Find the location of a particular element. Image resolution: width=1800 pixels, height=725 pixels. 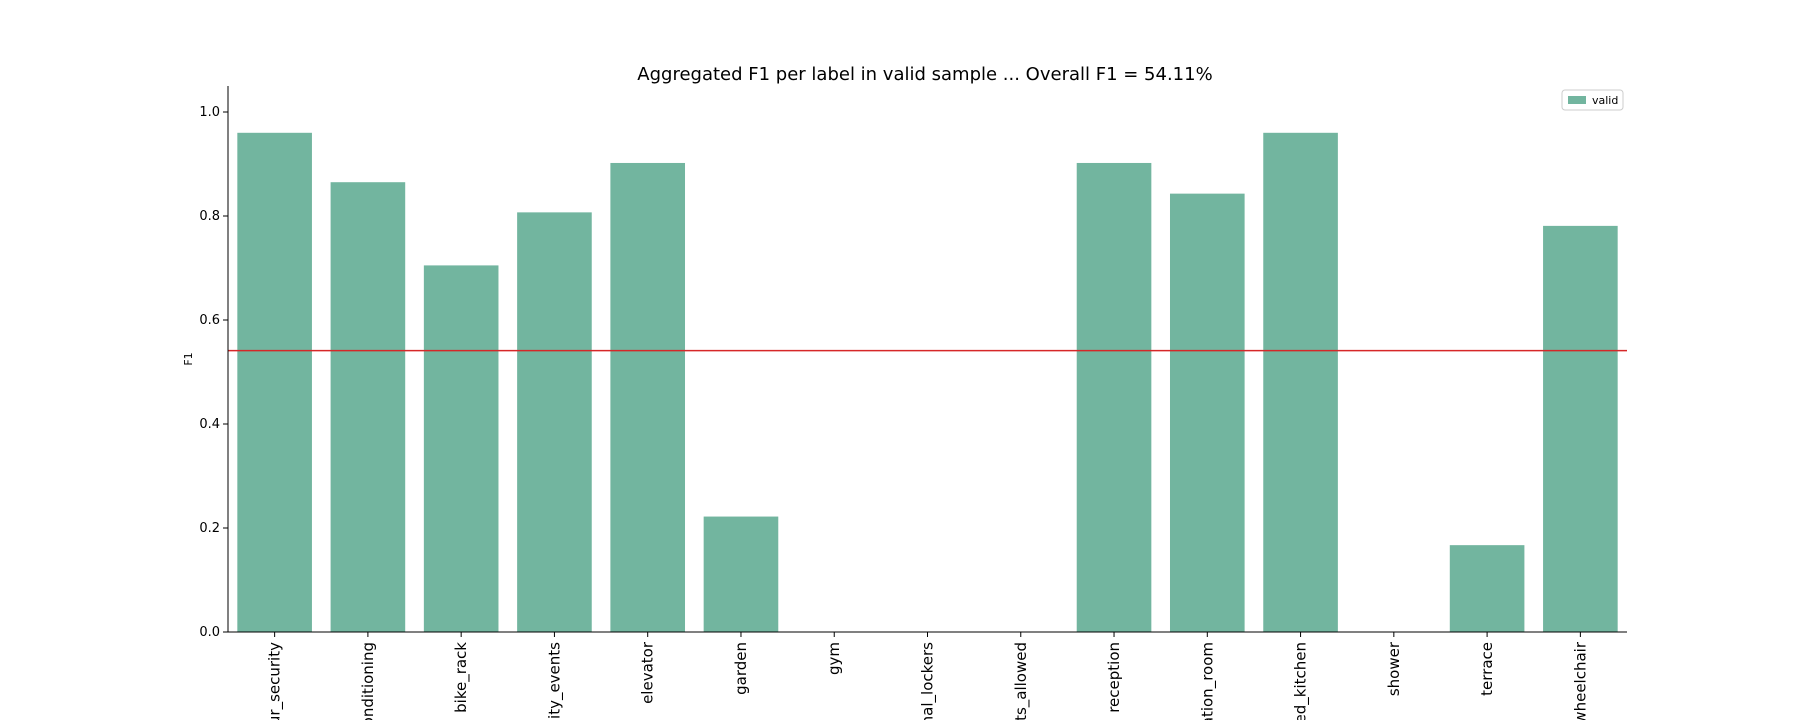

y-axis-label: F1 is located at coordinates (188, 358).